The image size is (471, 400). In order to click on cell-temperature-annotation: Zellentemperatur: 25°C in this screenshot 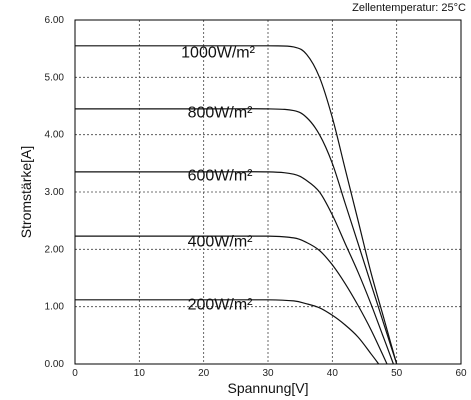, I will do `click(409, 8)`.